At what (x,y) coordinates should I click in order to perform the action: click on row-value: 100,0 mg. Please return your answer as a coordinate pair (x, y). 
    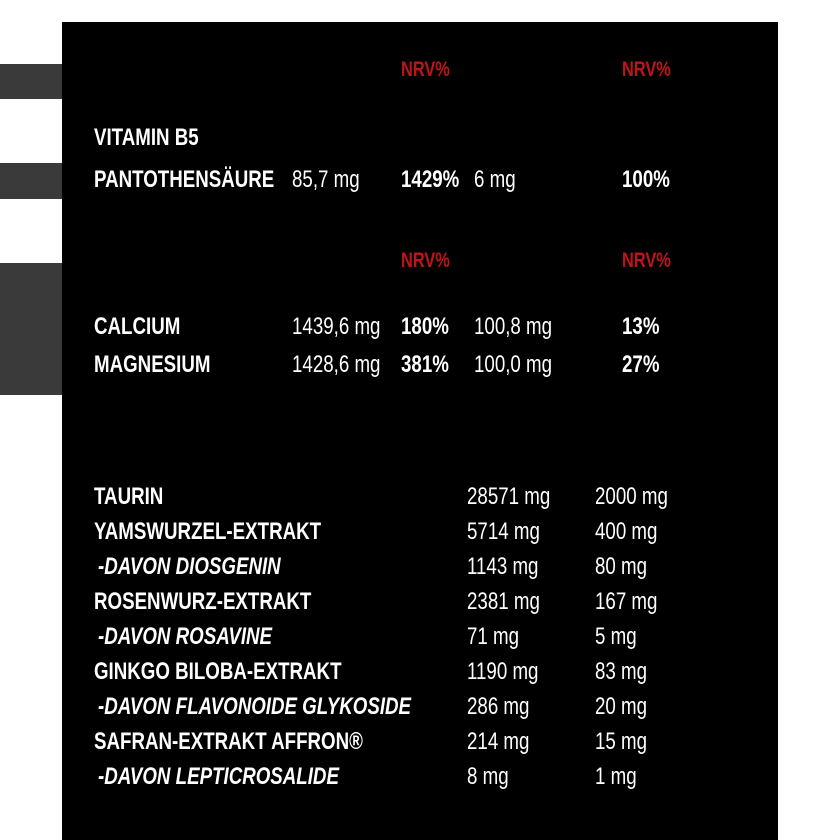
    Looking at the image, I should click on (513, 364).